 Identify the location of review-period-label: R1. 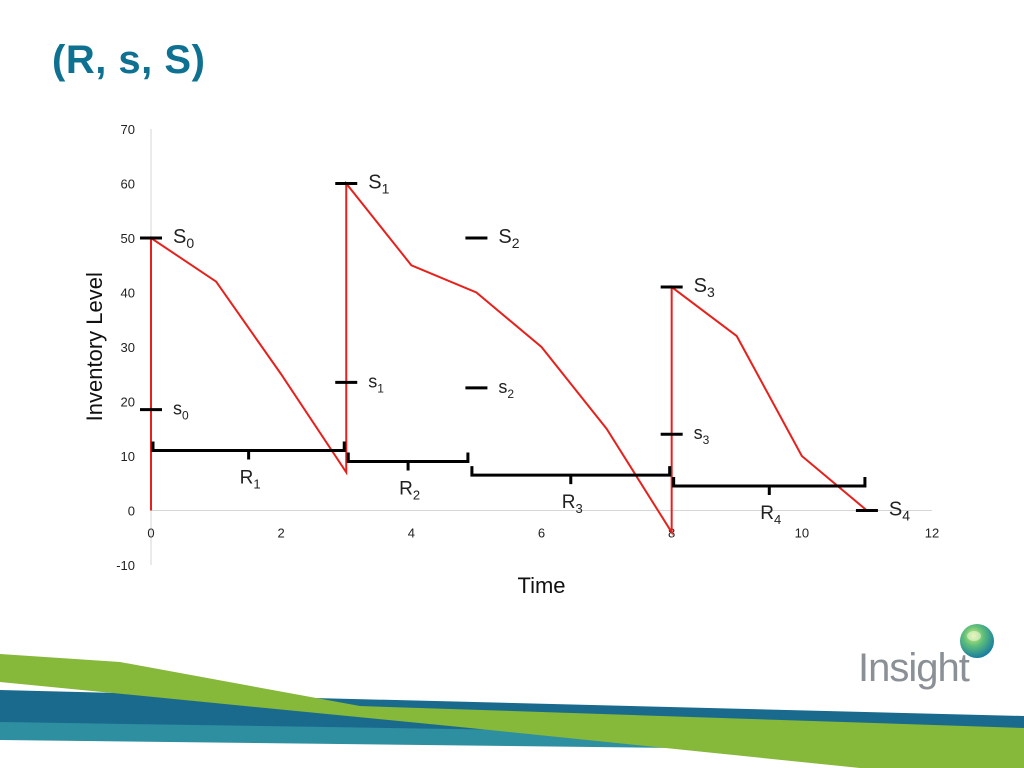
(250, 480).